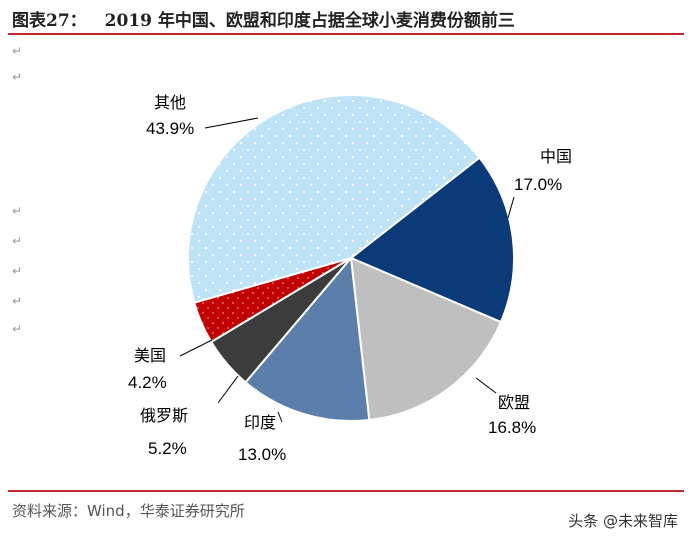 This screenshot has height=542, width=692. What do you see at coordinates (346, 34) in the screenshot?
I see `header-rule` at bounding box center [346, 34].